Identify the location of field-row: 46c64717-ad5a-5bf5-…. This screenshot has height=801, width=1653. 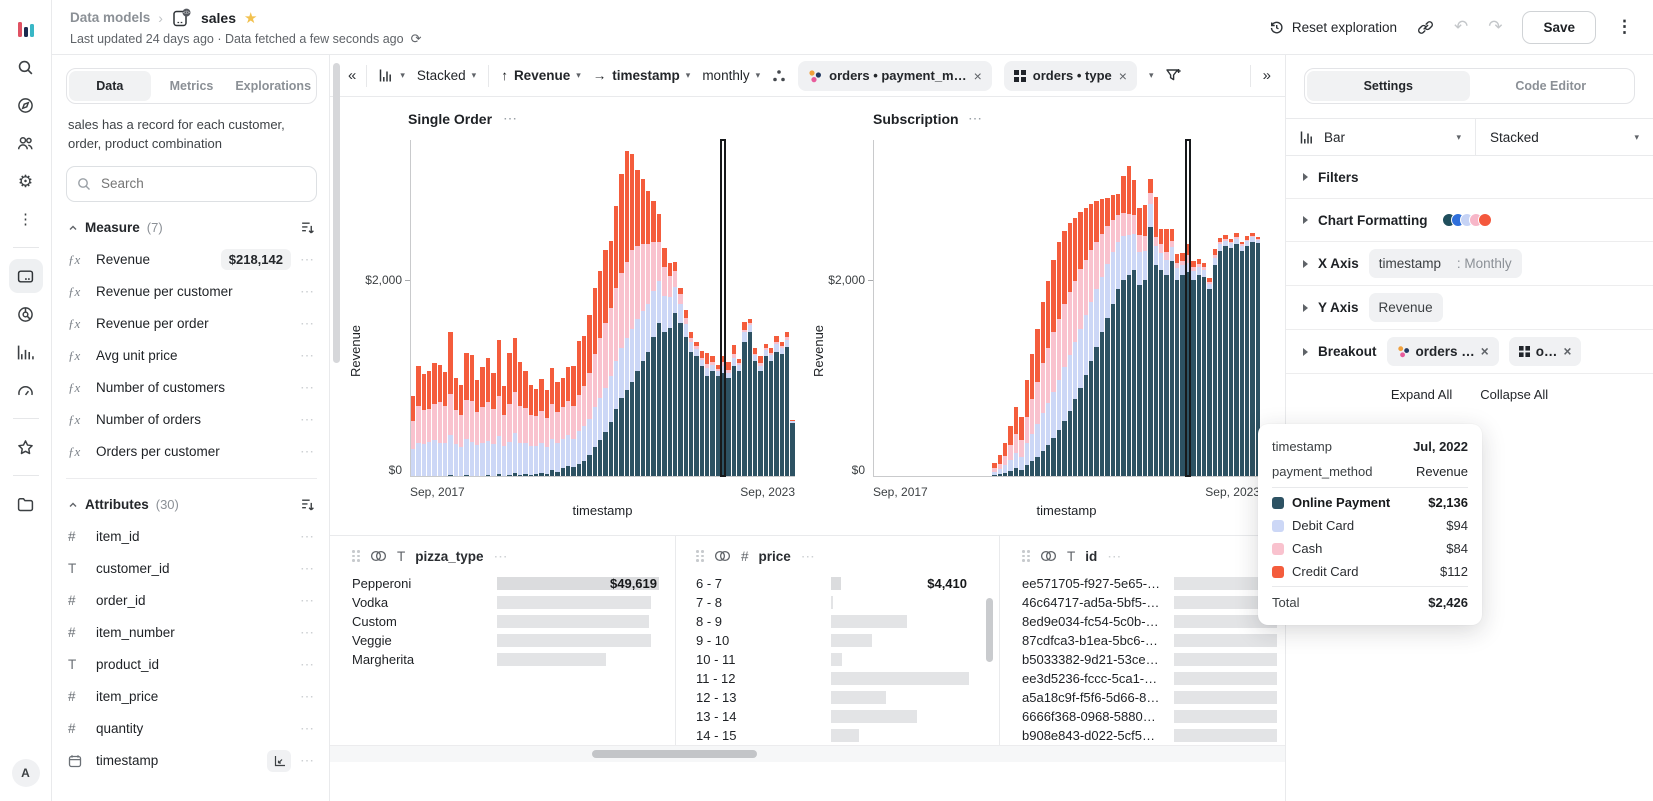
(1149, 602).